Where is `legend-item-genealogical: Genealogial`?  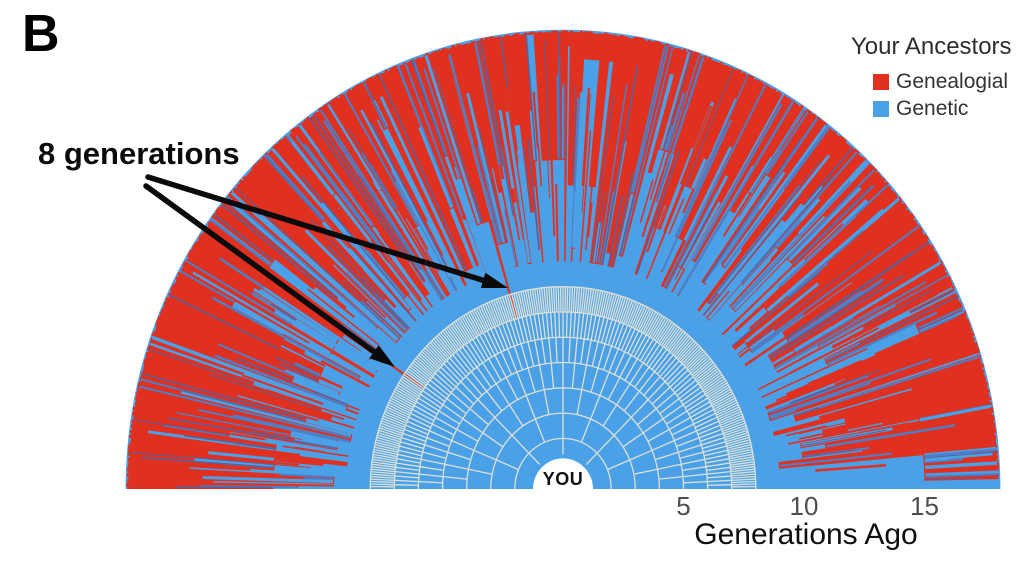
legend-item-genealogical: Genealogial is located at coordinates (940, 82).